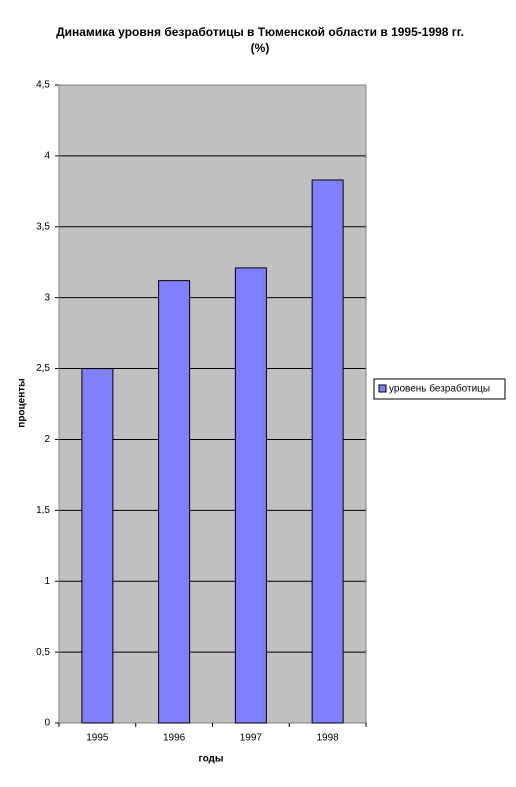  I want to click on y-tick-label: 3, so click(47, 297).